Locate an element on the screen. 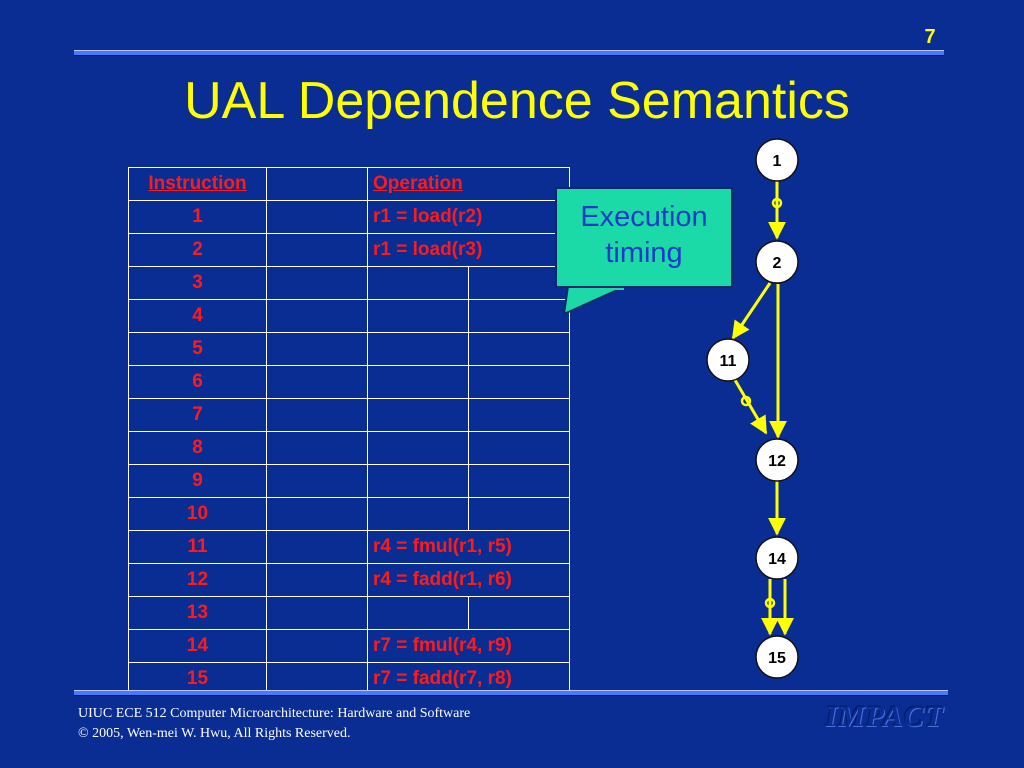 This screenshot has height=768, width=1024. instruction-number: 8 is located at coordinates (197, 448).